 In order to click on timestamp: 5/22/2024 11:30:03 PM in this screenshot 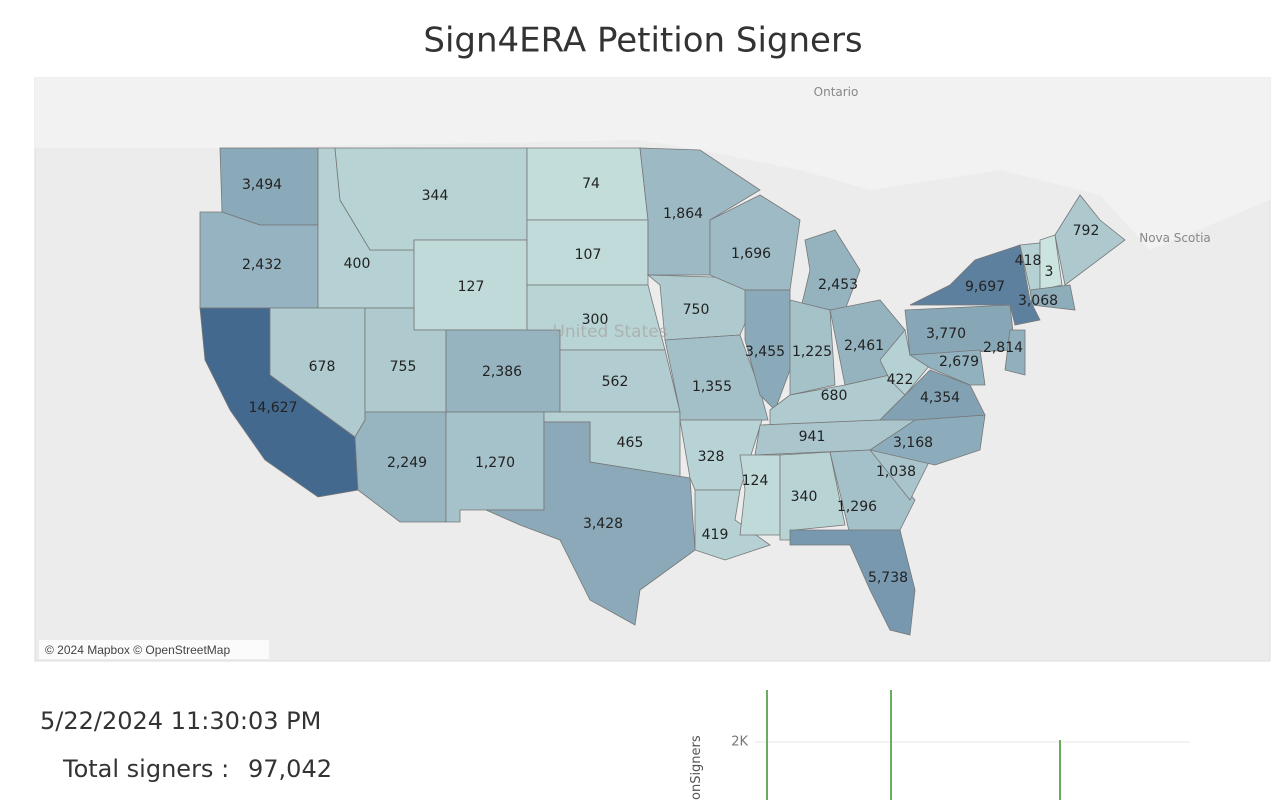, I will do `click(180, 721)`.